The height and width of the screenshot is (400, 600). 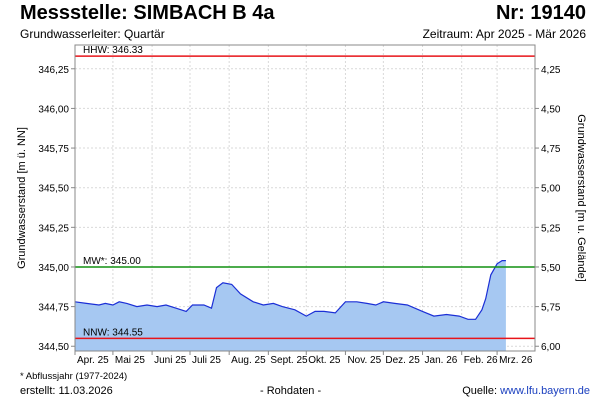 What do you see at coordinates (291, 391) in the screenshot?
I see `raw-data-note: - Rohdaten -` at bounding box center [291, 391].